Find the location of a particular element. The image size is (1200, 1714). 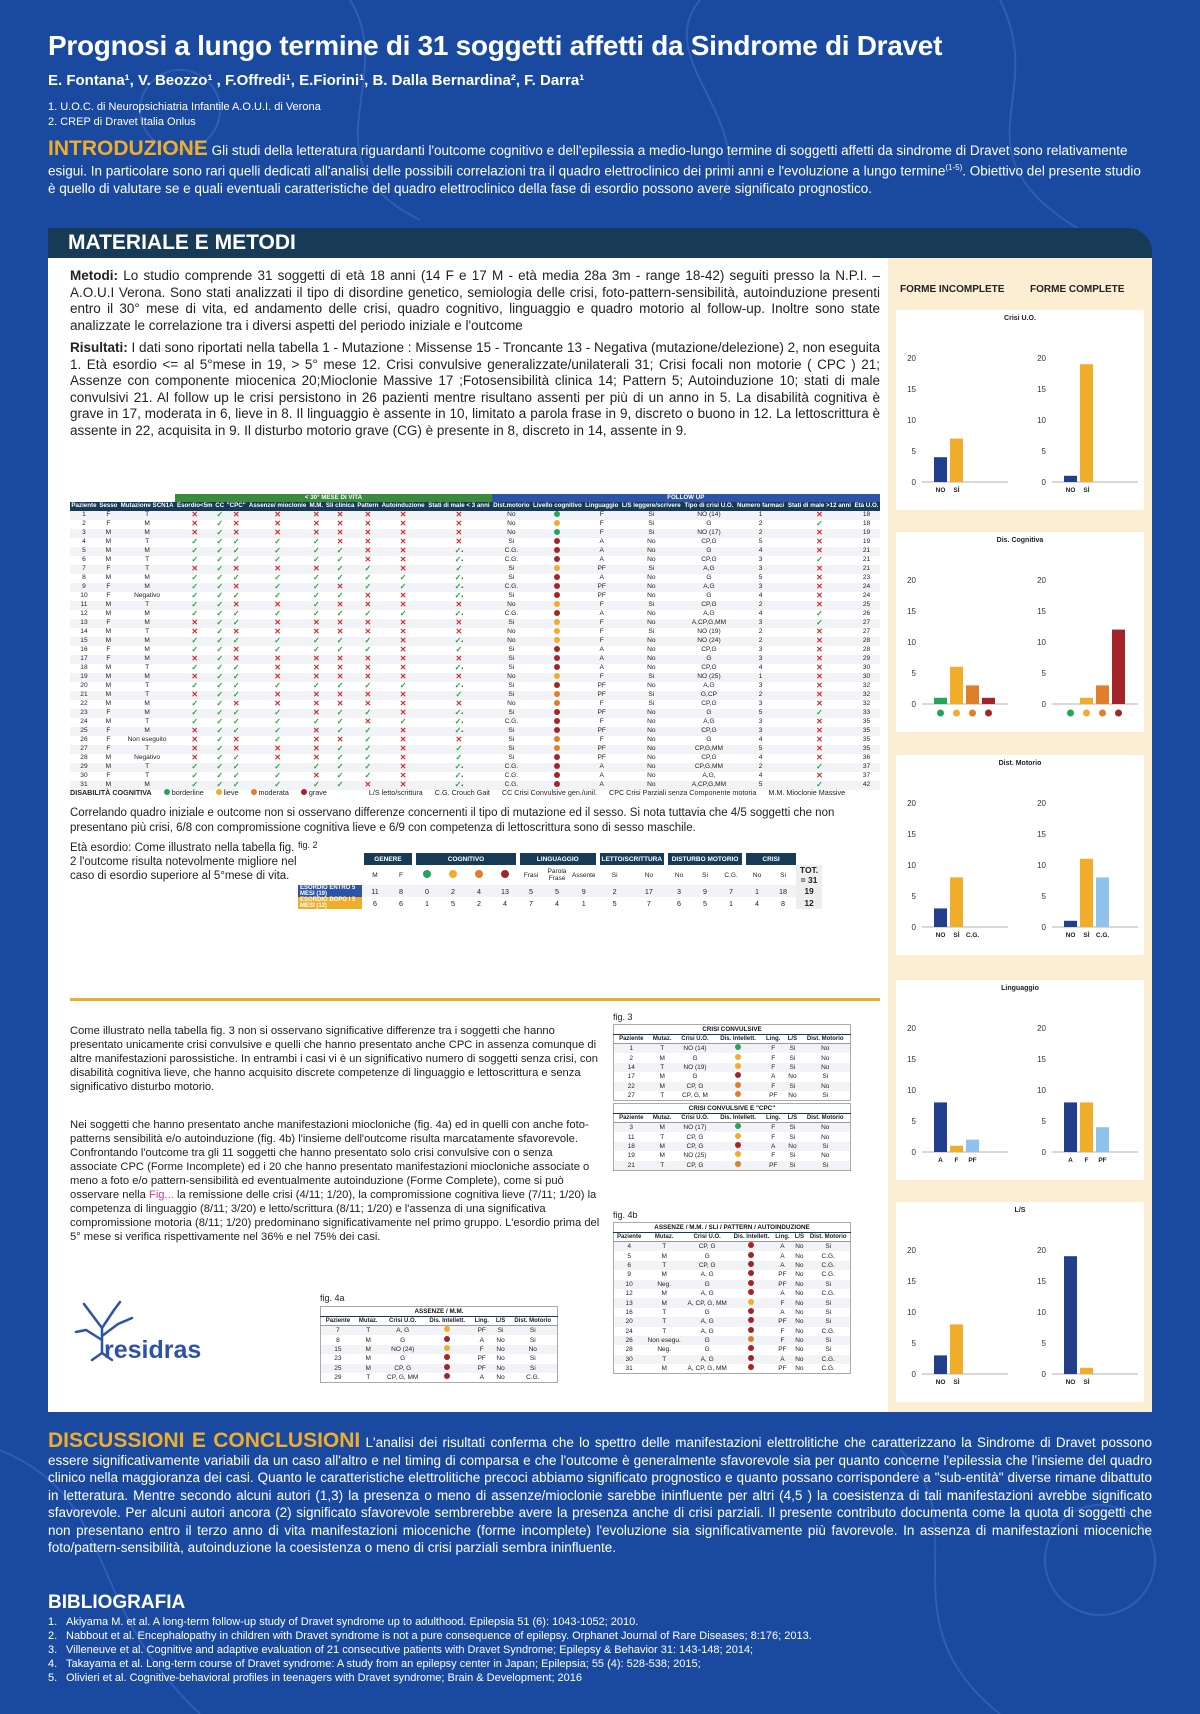

table-cell: NO (14) is located at coordinates (694, 1048).